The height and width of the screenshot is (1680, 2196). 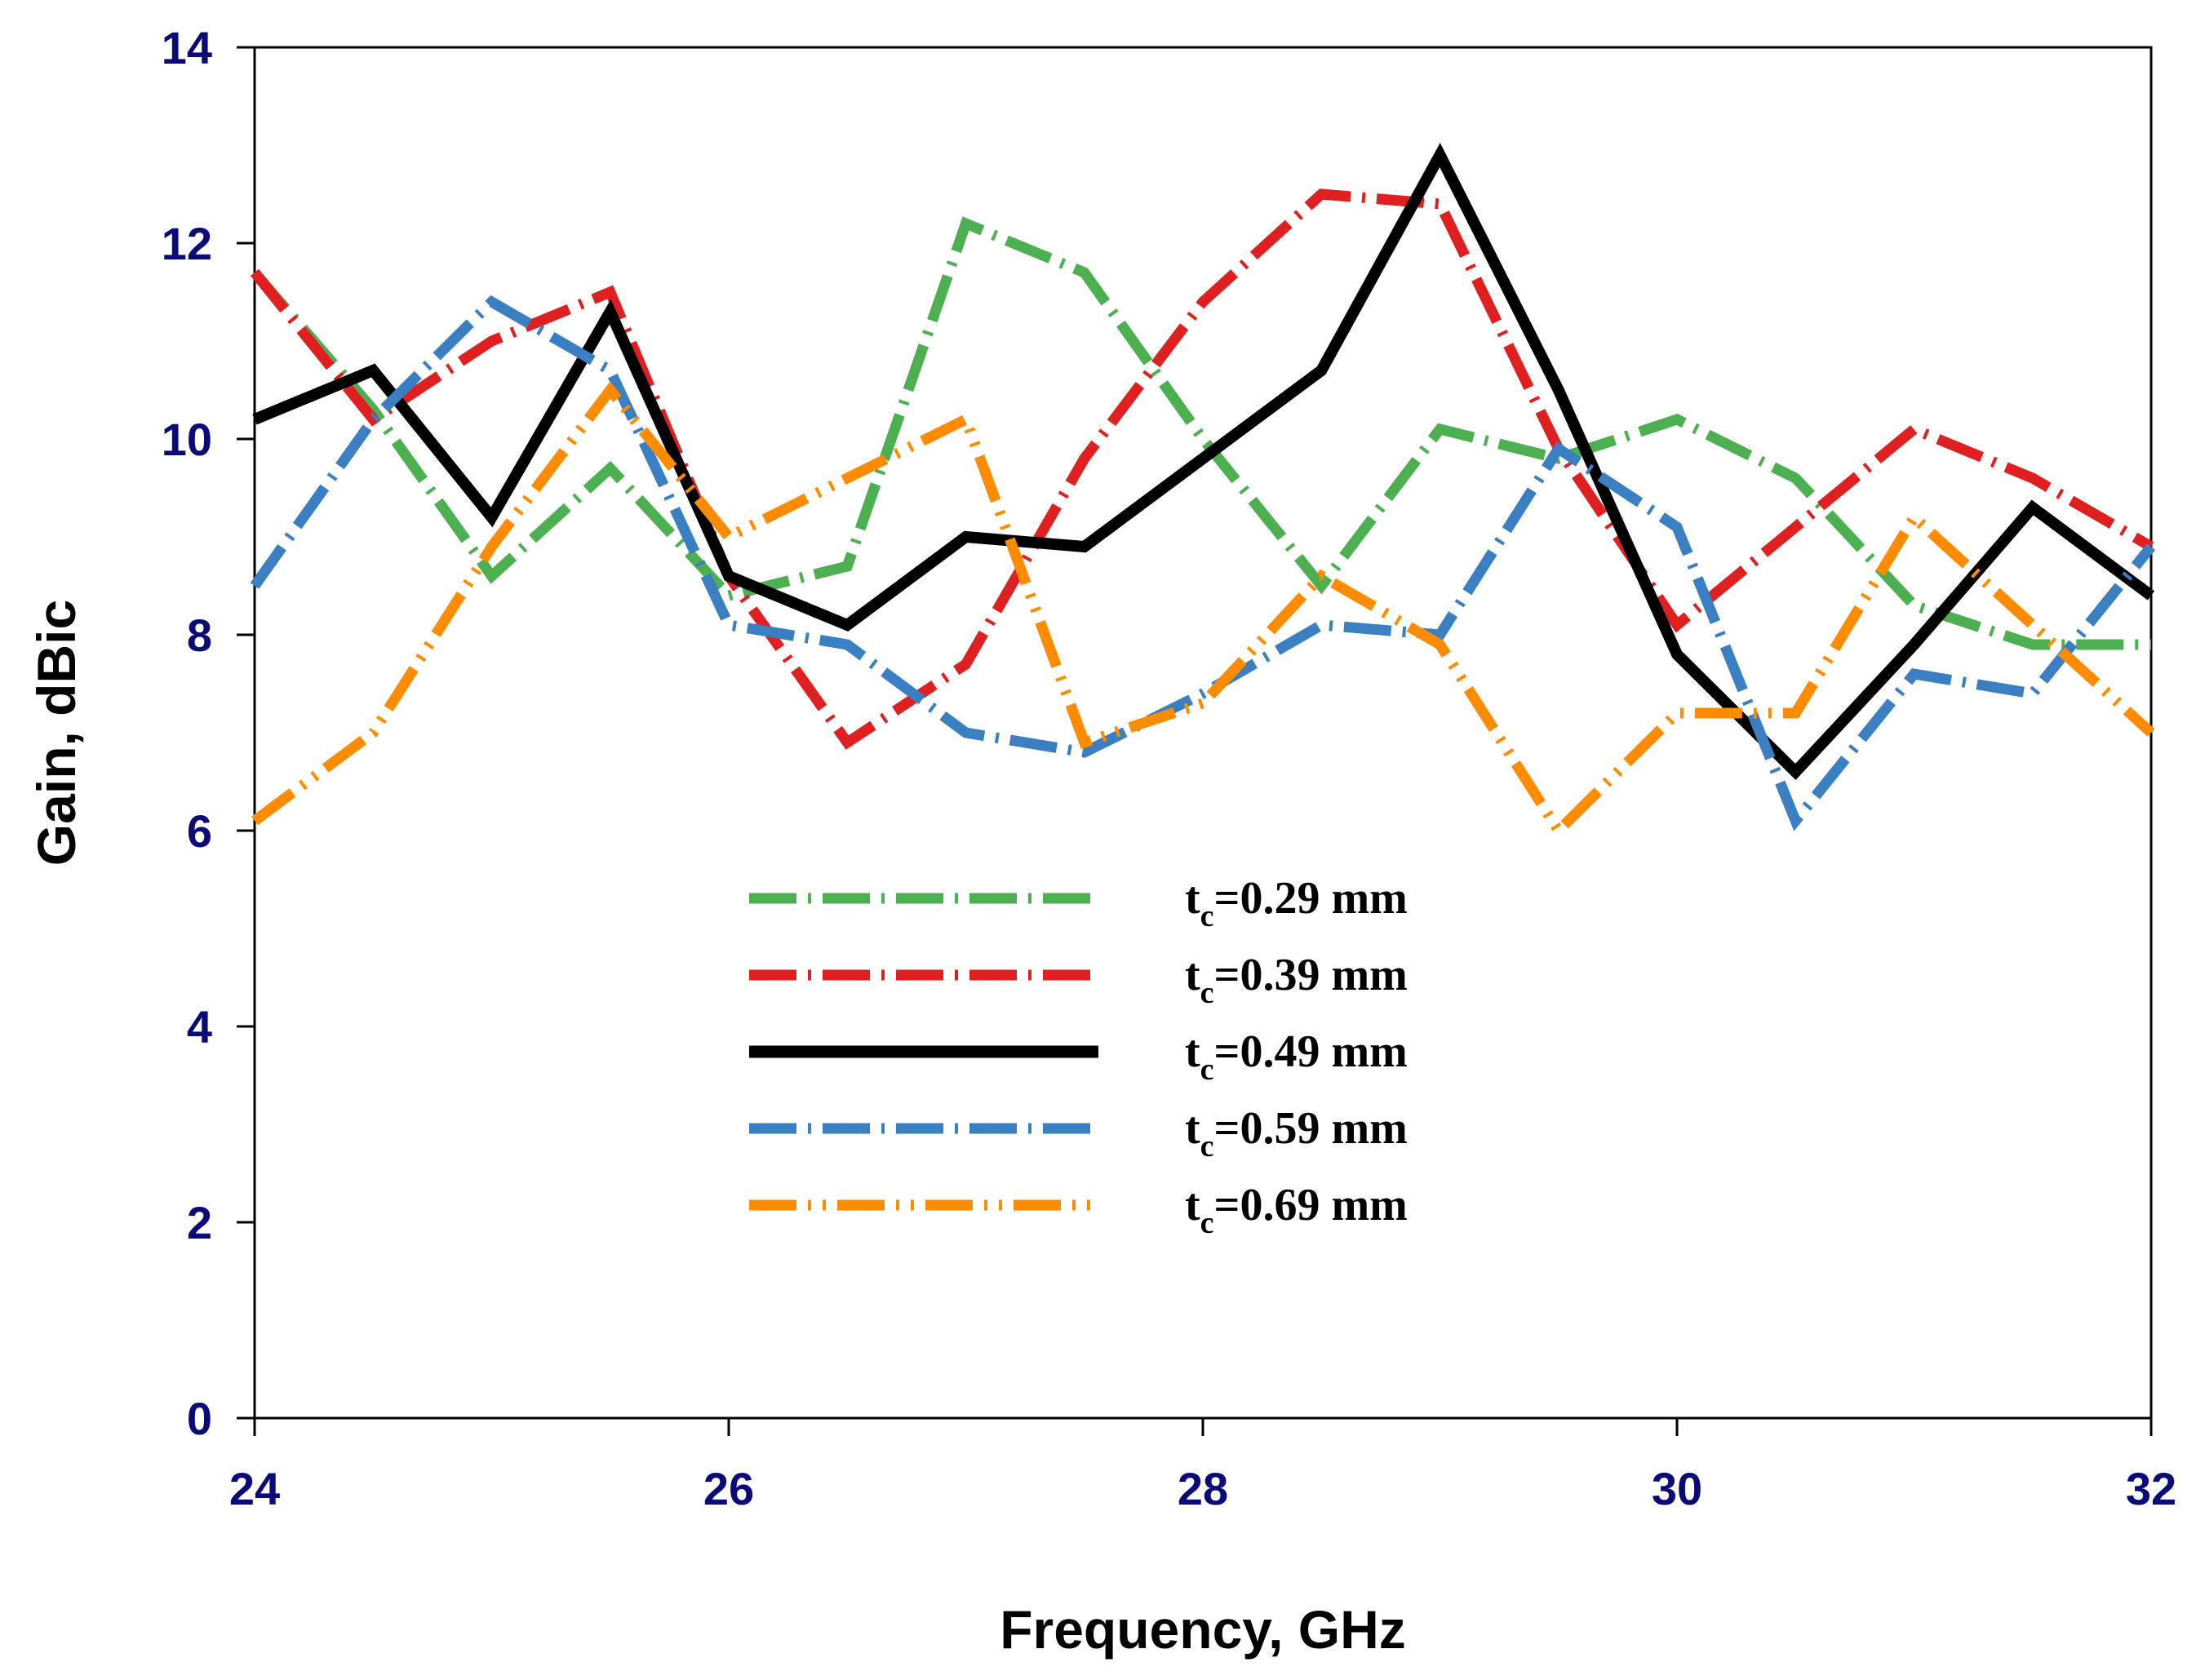 What do you see at coordinates (1203, 1488) in the screenshot?
I see `x-tick-label: 28` at bounding box center [1203, 1488].